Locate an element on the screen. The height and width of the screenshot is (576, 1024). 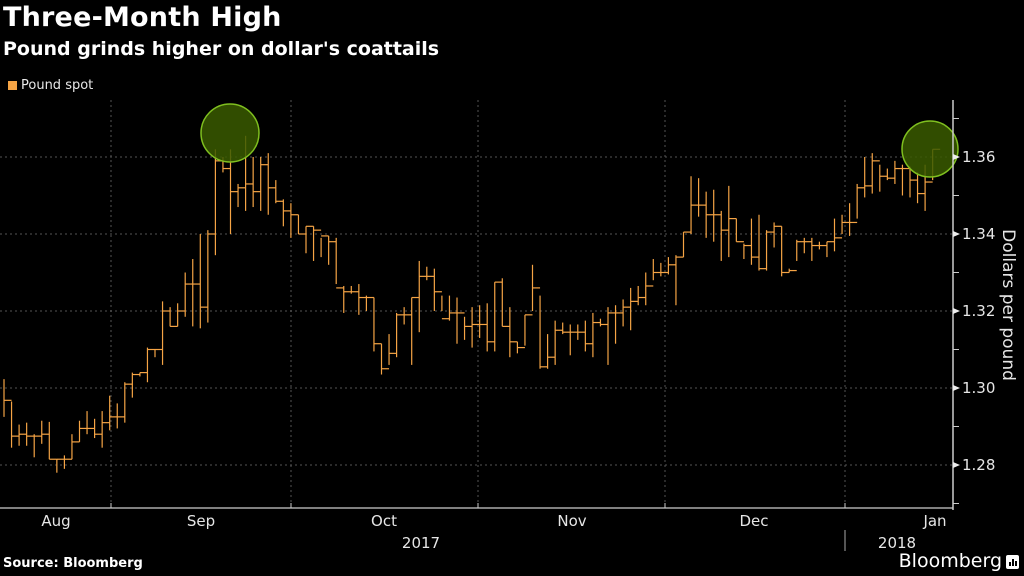
x-year-label: 2017 is located at coordinates (421, 543).